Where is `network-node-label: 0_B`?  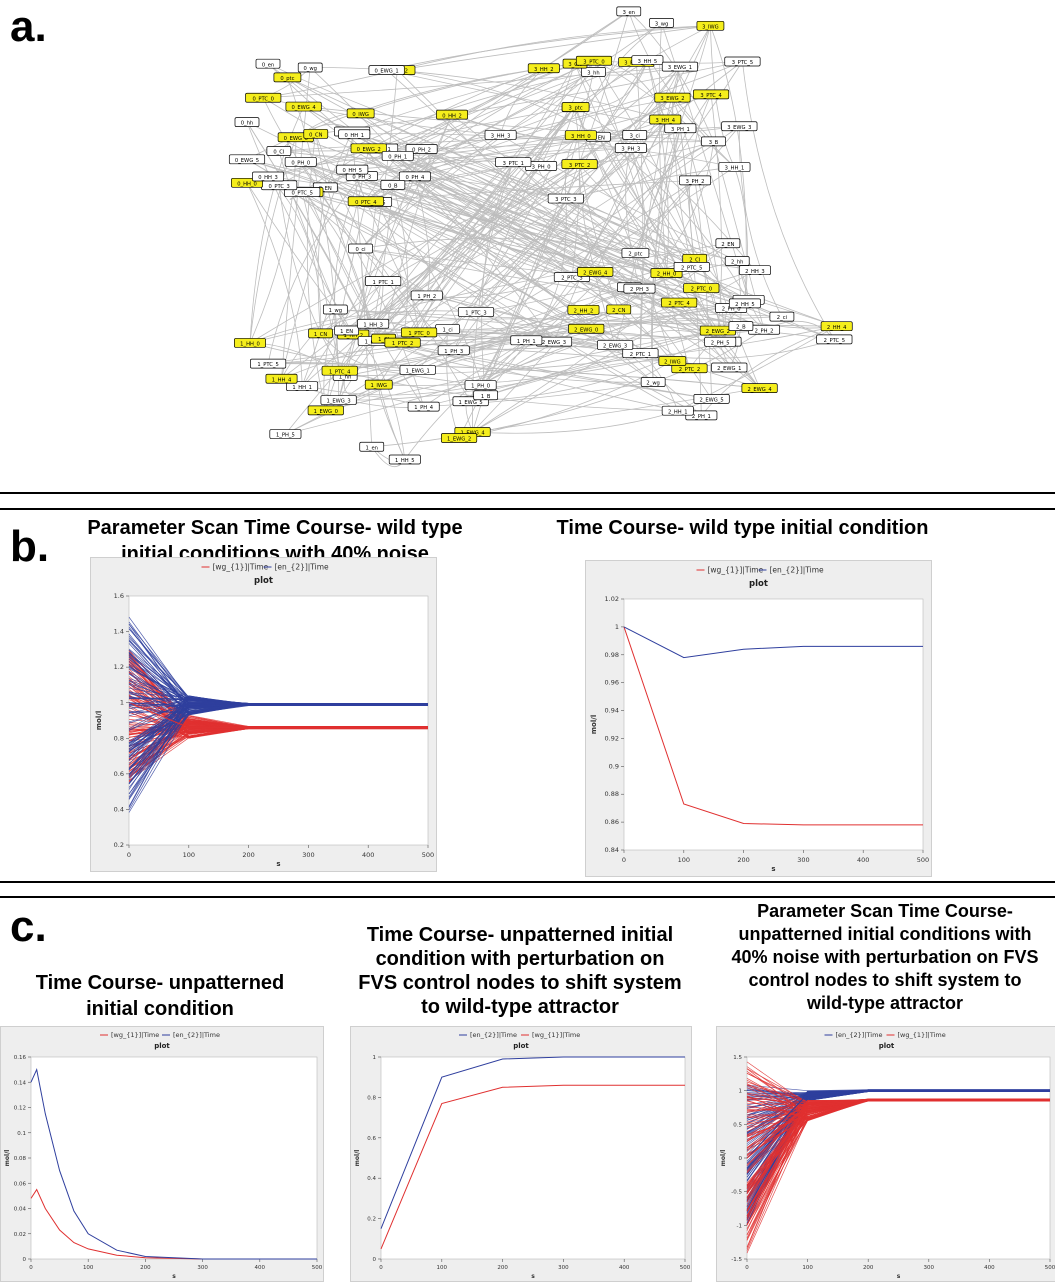 network-node-label: 0_B is located at coordinates (393, 186).